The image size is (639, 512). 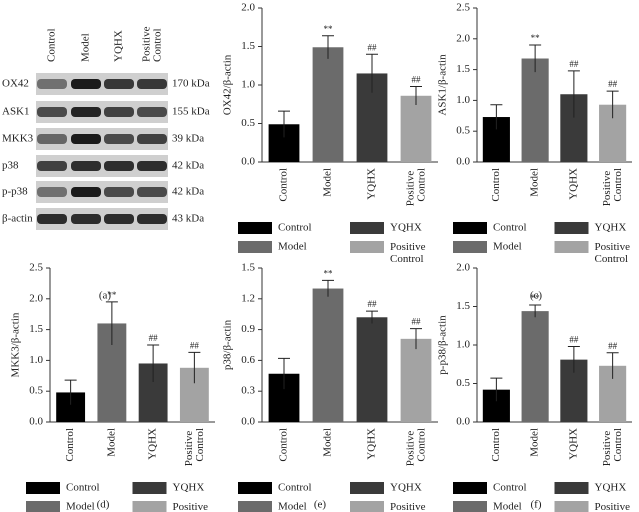 What do you see at coordinates (248, 360) in the screenshot?
I see `y-tick-label: 0.6` at bounding box center [248, 360].